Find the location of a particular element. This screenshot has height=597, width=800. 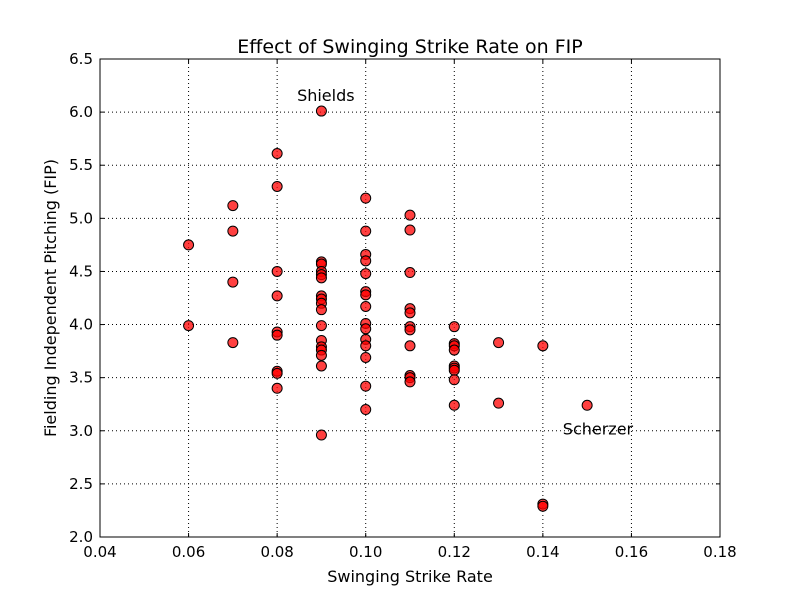

x-tick-label: 0.18 is located at coordinates (719, 552).